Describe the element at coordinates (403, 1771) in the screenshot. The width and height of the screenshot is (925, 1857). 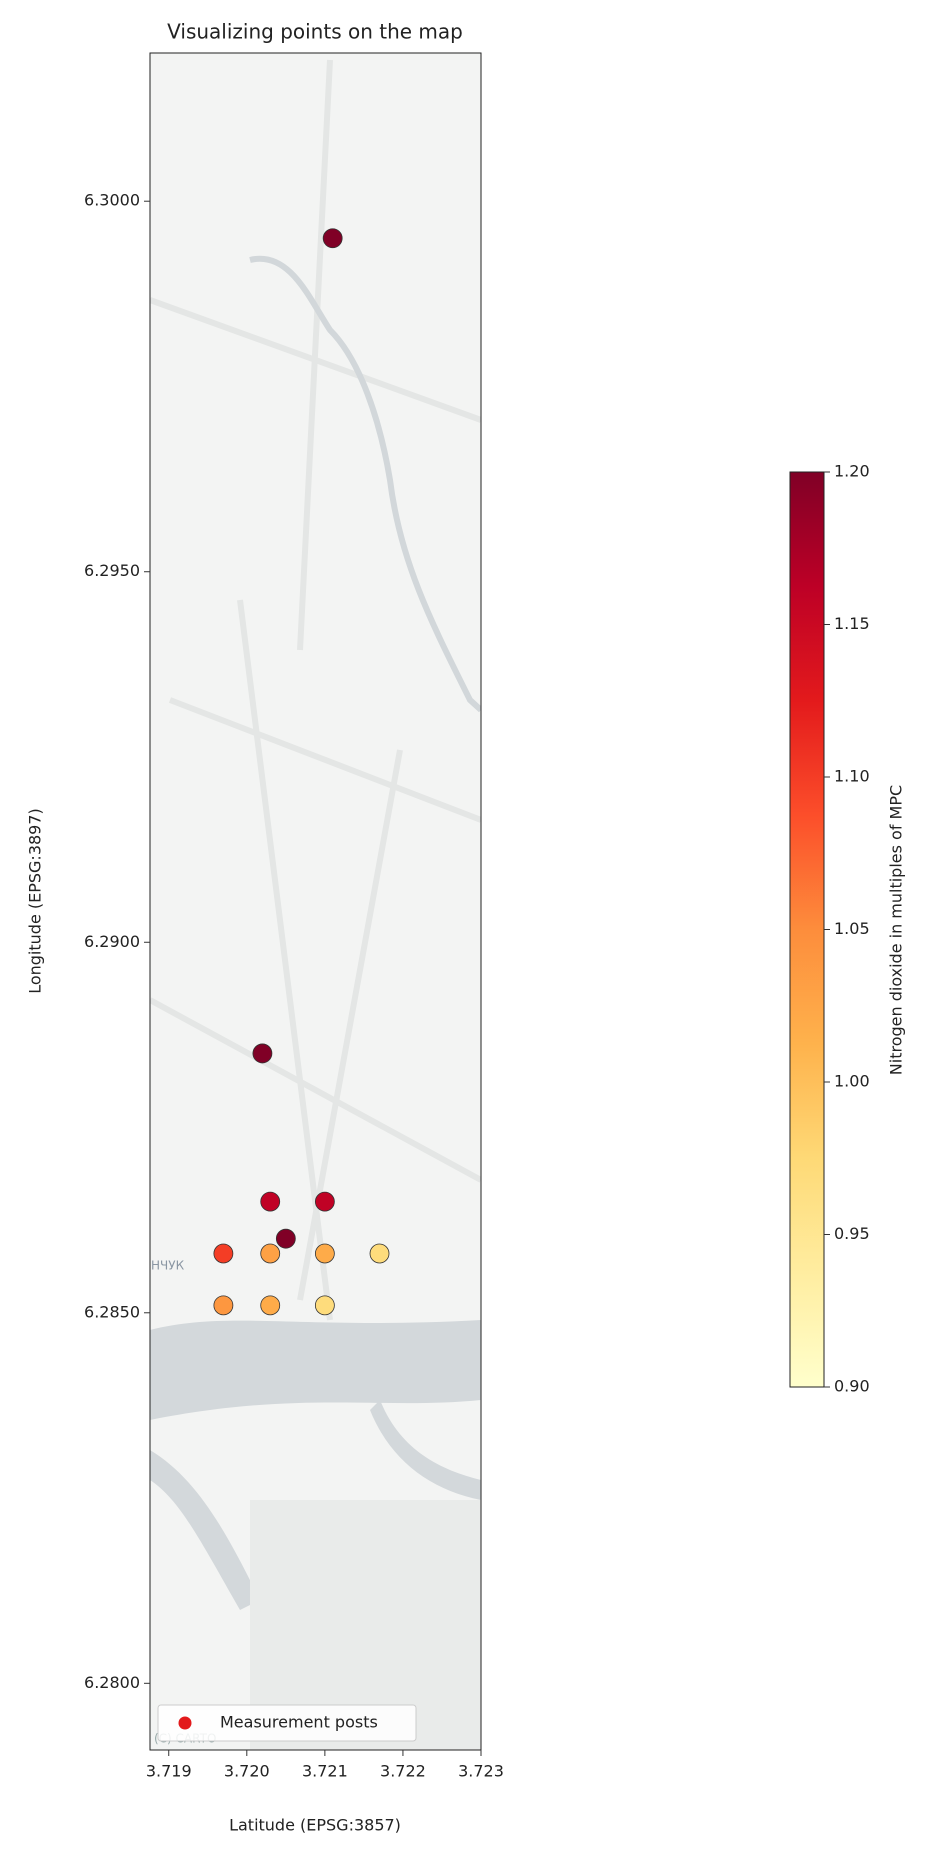
I see `x-tick-label: 3.722` at that location.